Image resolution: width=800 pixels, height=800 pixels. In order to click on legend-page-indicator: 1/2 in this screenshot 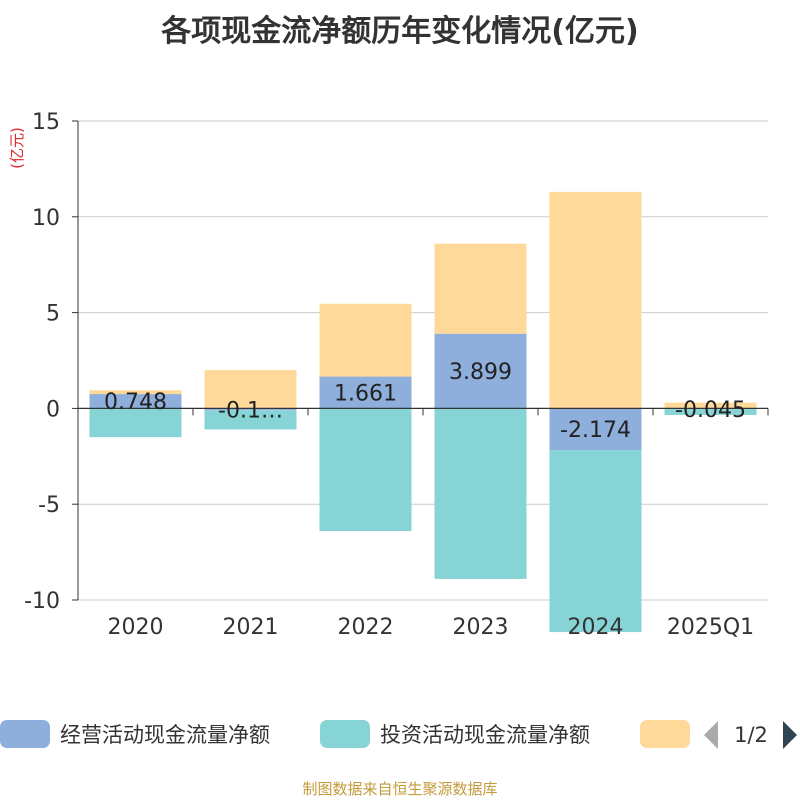, I will do `click(751, 735)`.